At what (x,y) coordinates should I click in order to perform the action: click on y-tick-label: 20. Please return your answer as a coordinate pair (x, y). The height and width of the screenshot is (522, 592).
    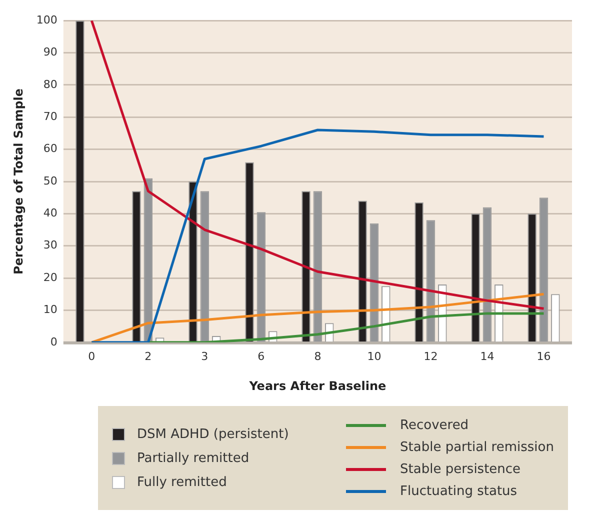
    Looking at the image, I should click on (50, 277).